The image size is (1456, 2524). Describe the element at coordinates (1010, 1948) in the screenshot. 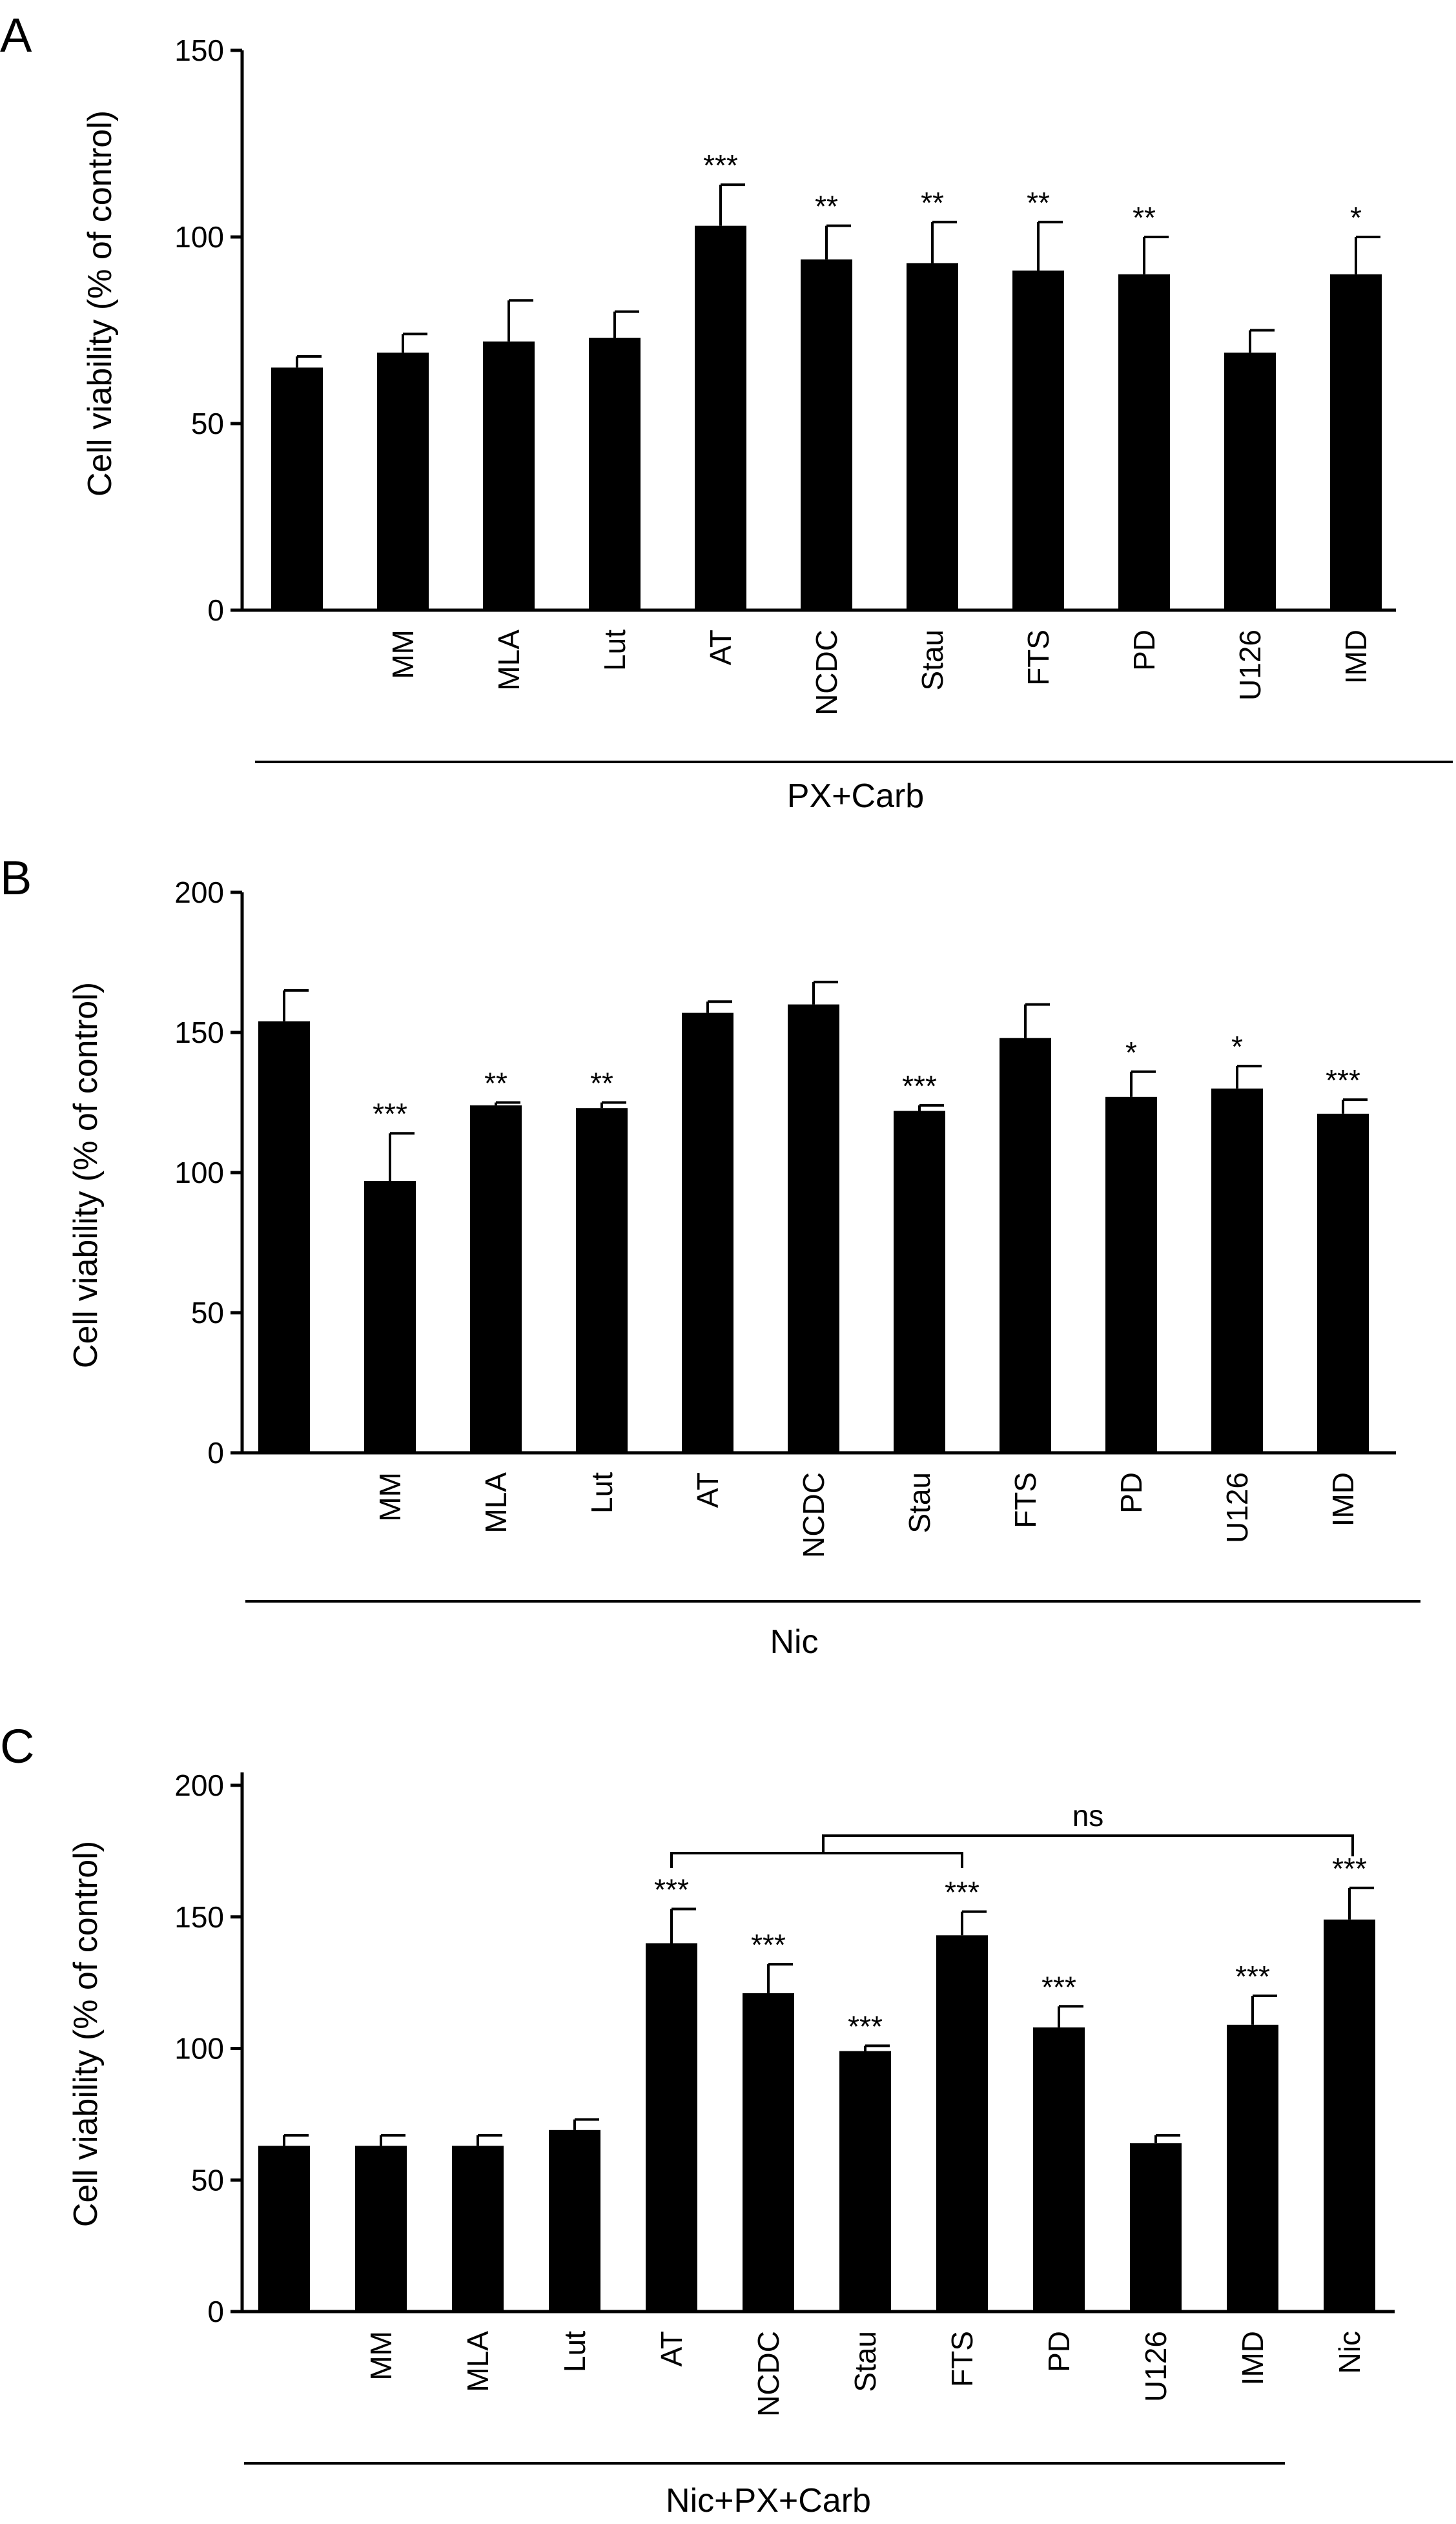

I see `panel-c-significance: *** *** *** *** *** *** ***` at that location.